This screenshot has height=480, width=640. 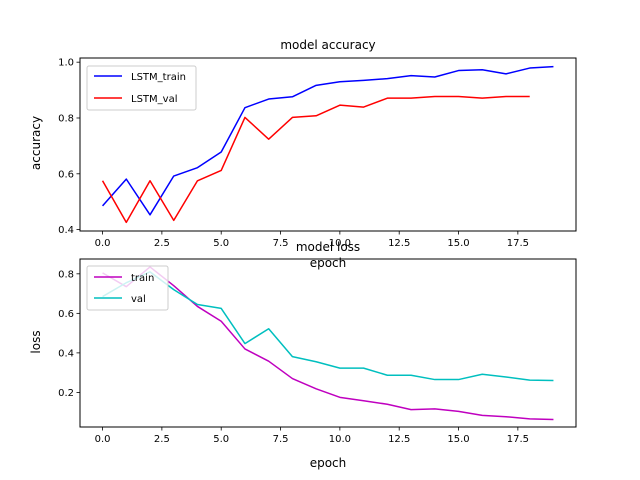 What do you see at coordinates (162, 439) in the screenshot?
I see `loss-x-tick-label: 2.5` at bounding box center [162, 439].